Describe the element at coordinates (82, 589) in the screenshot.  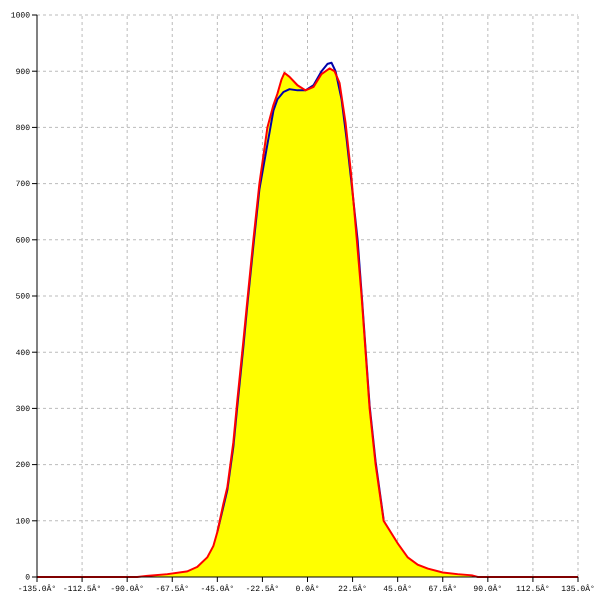
I see `x-tick-label: -112.5Â°` at that location.